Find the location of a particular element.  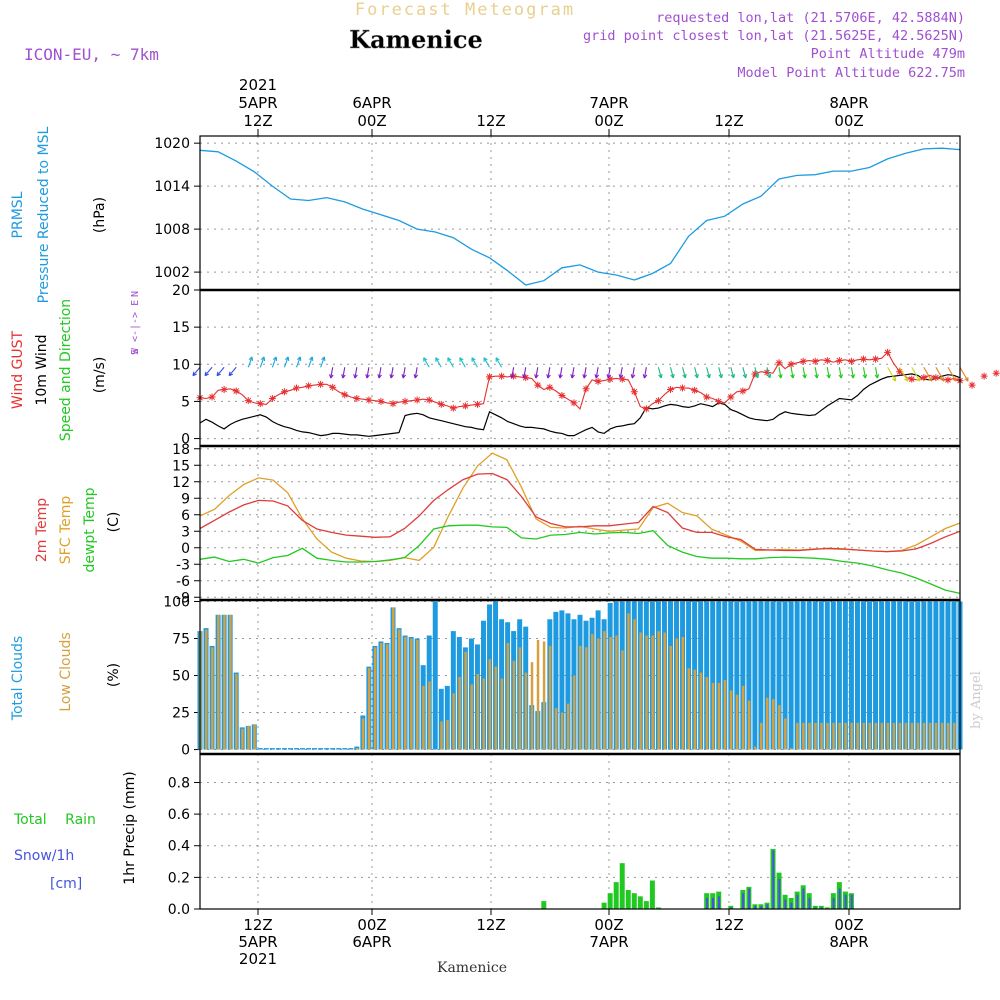

bottom-time-label: 12Z is located at coordinates (257, 925).